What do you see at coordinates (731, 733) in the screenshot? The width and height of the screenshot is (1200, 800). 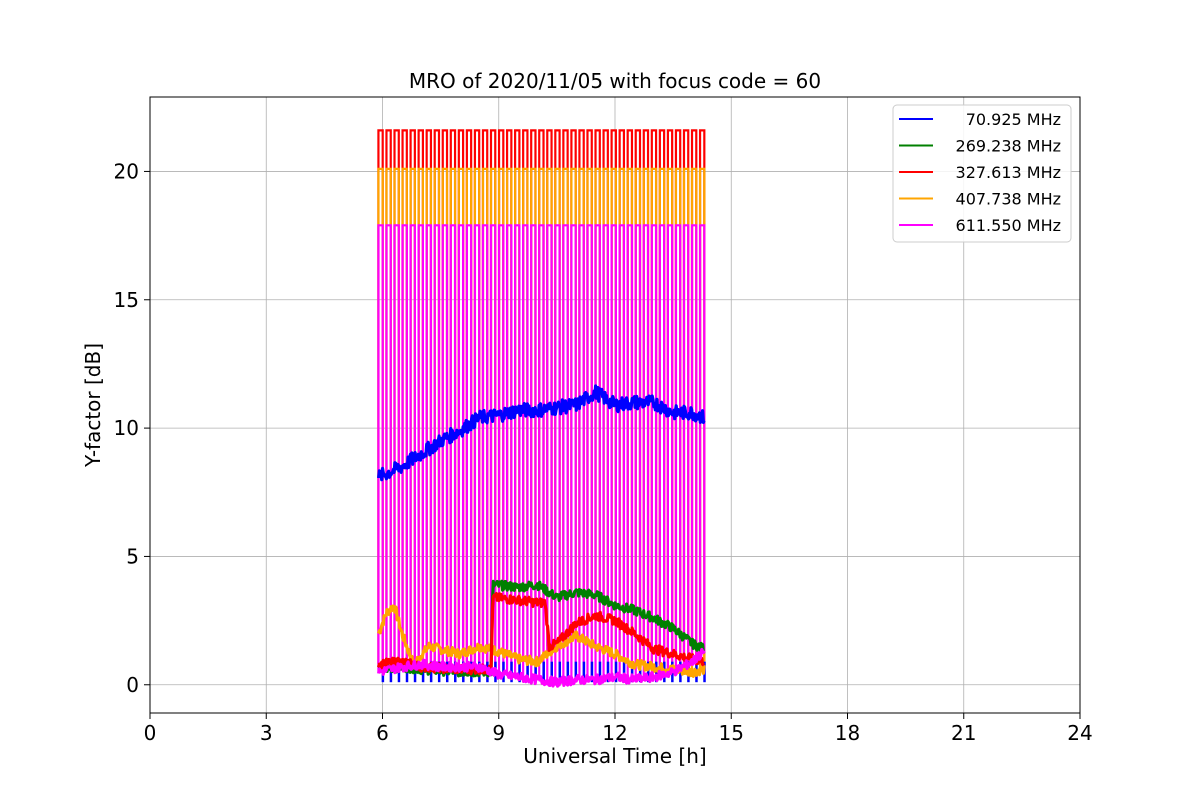 I see `x-tick-label: 15` at bounding box center [731, 733].